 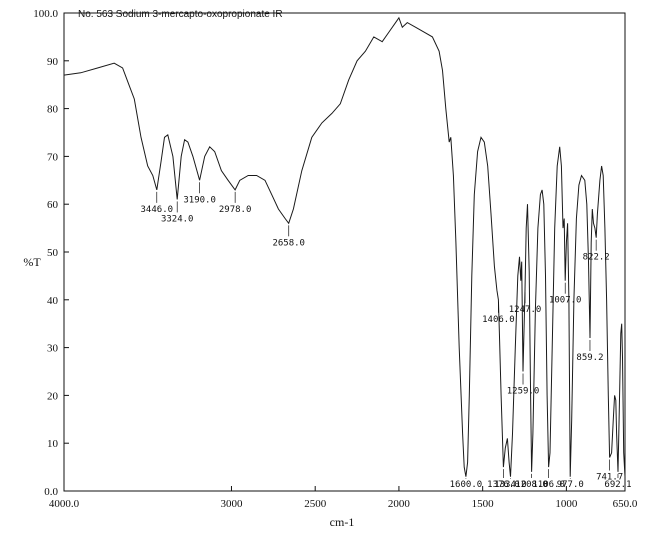 What do you see at coordinates (231, 504) in the screenshot?
I see `x-tick-label: 3000` at bounding box center [231, 504].